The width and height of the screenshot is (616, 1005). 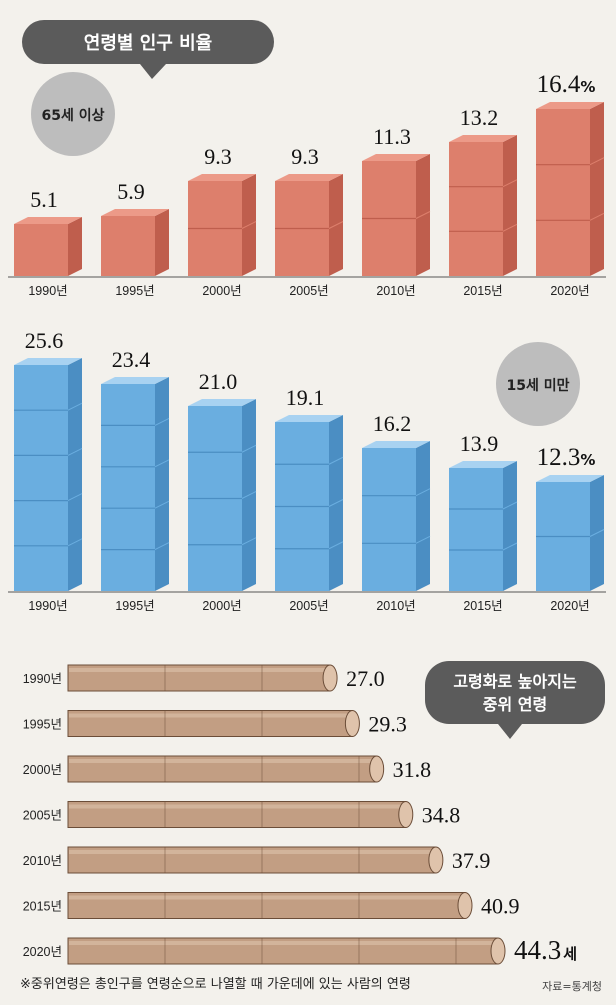 I want to click on title-bubble: 연령별 인구 비율, so click(x=148, y=49).